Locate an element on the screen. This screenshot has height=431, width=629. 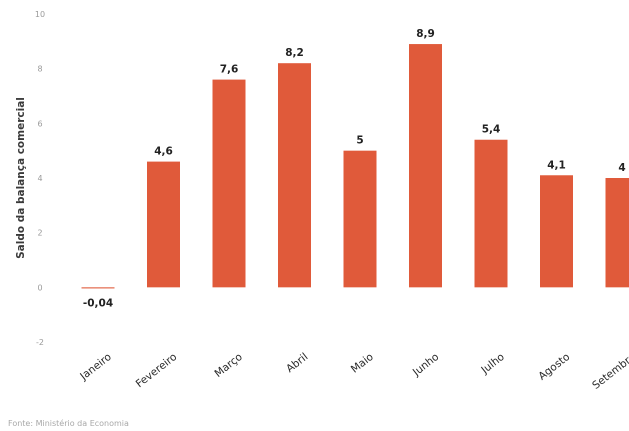
source-note: Fonte: Ministério da Economia is located at coordinates (68, 423).